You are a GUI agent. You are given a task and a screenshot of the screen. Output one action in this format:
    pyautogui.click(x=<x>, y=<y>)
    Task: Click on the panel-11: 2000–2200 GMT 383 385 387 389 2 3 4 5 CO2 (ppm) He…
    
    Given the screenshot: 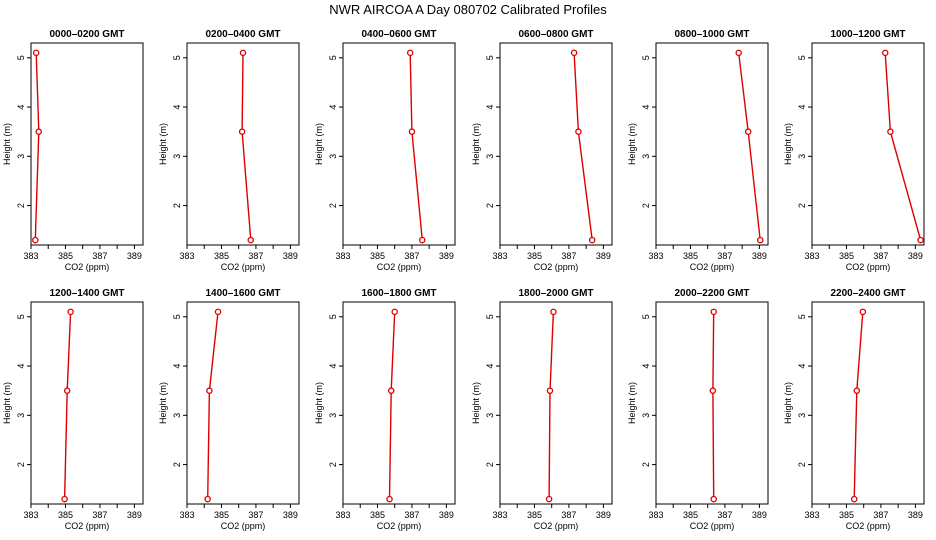 What is the action you would take?
    pyautogui.click(x=698, y=409)
    